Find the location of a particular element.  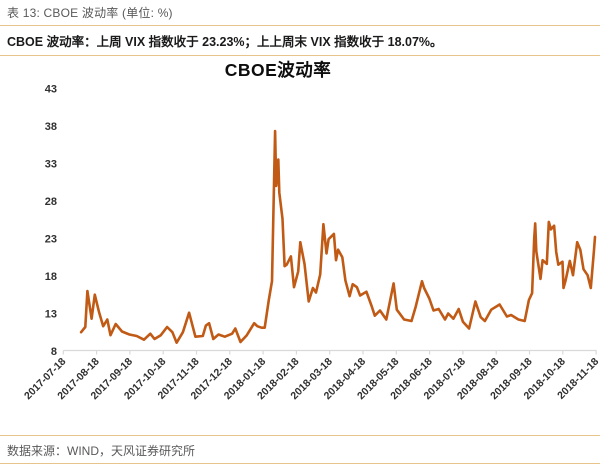

y-tick-label: 8 is located at coordinates (54, 352).